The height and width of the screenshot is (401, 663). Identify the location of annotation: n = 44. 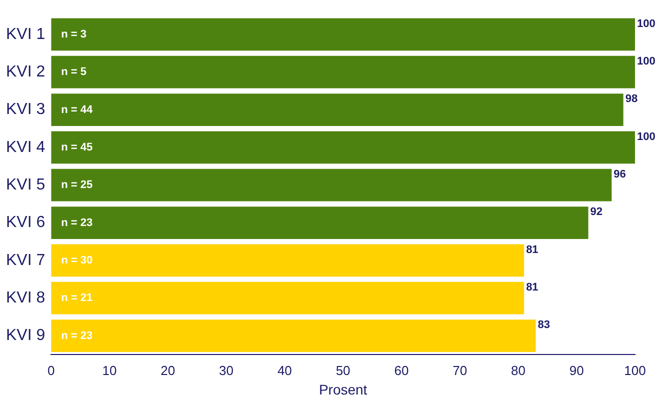
(77, 110).